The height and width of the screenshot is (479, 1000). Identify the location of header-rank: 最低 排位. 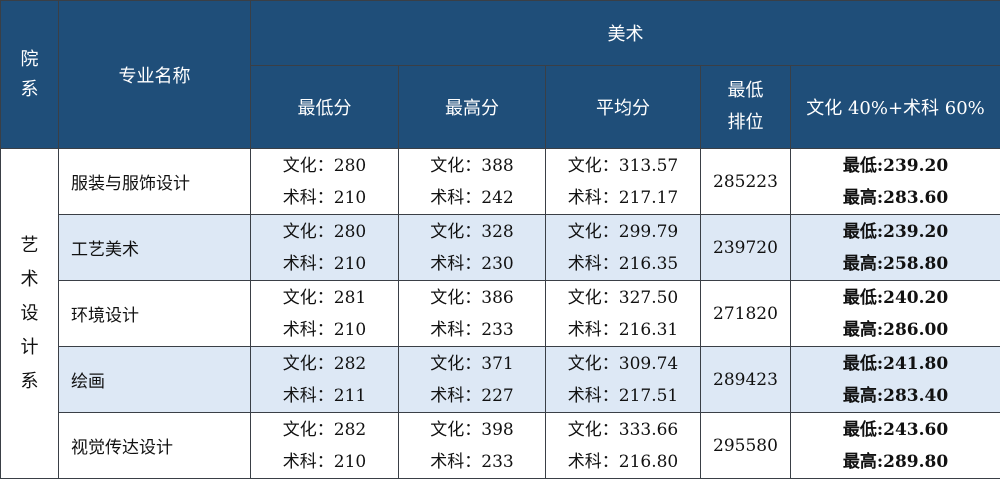
(745, 107).